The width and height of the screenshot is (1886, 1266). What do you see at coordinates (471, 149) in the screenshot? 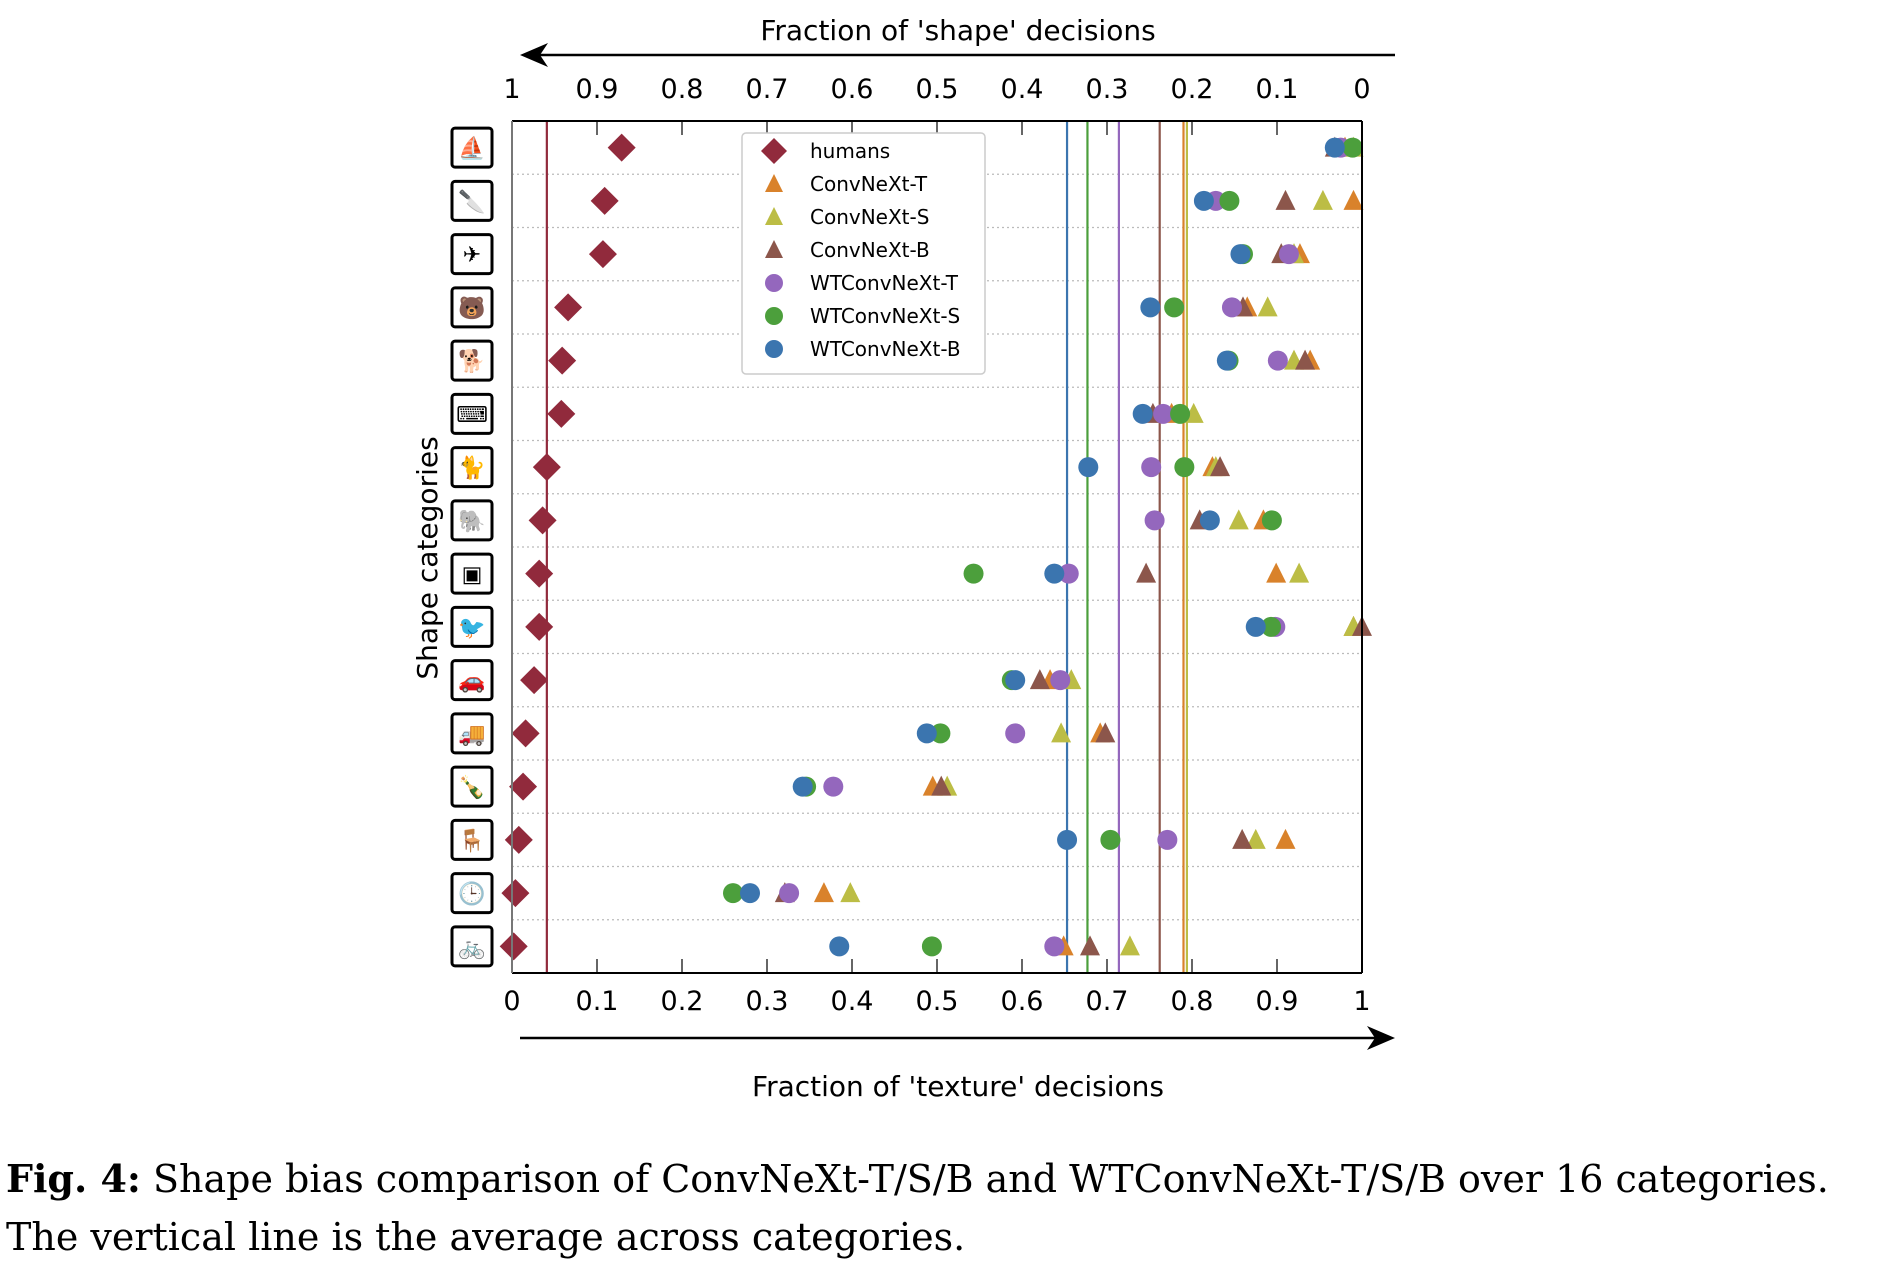
I see `boat-glyph: ⛵` at bounding box center [471, 149].